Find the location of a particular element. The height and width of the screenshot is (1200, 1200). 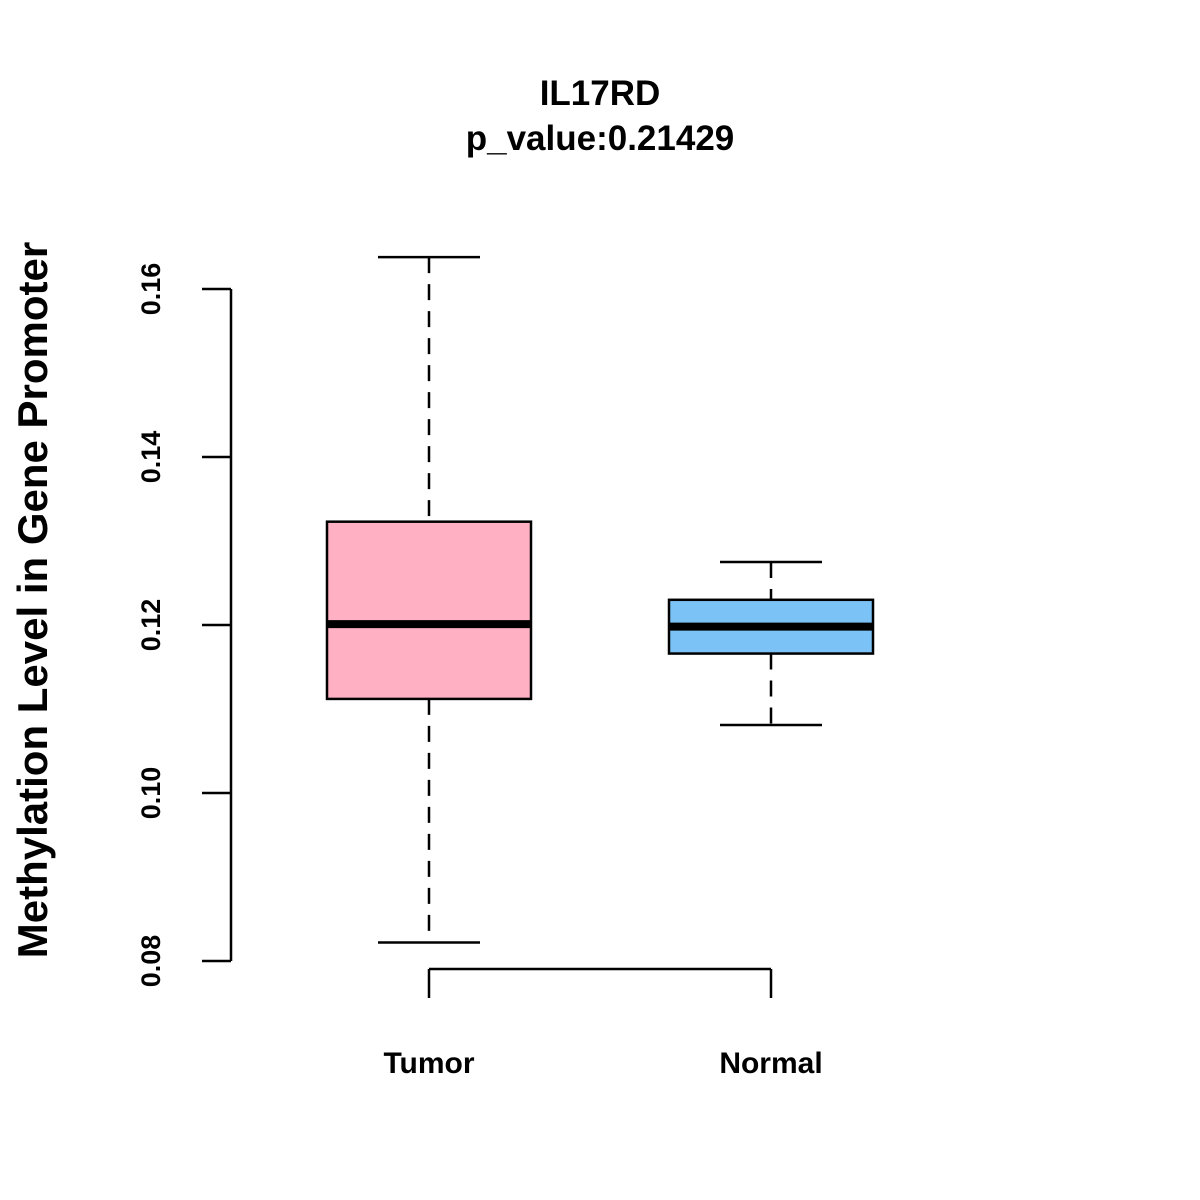

y-tick-label: 0.10 is located at coordinates (151, 793).